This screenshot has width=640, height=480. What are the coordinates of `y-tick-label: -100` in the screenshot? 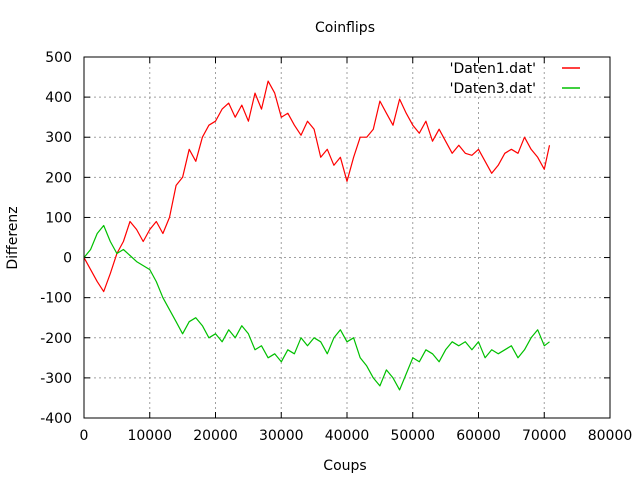 It's located at (56, 299).